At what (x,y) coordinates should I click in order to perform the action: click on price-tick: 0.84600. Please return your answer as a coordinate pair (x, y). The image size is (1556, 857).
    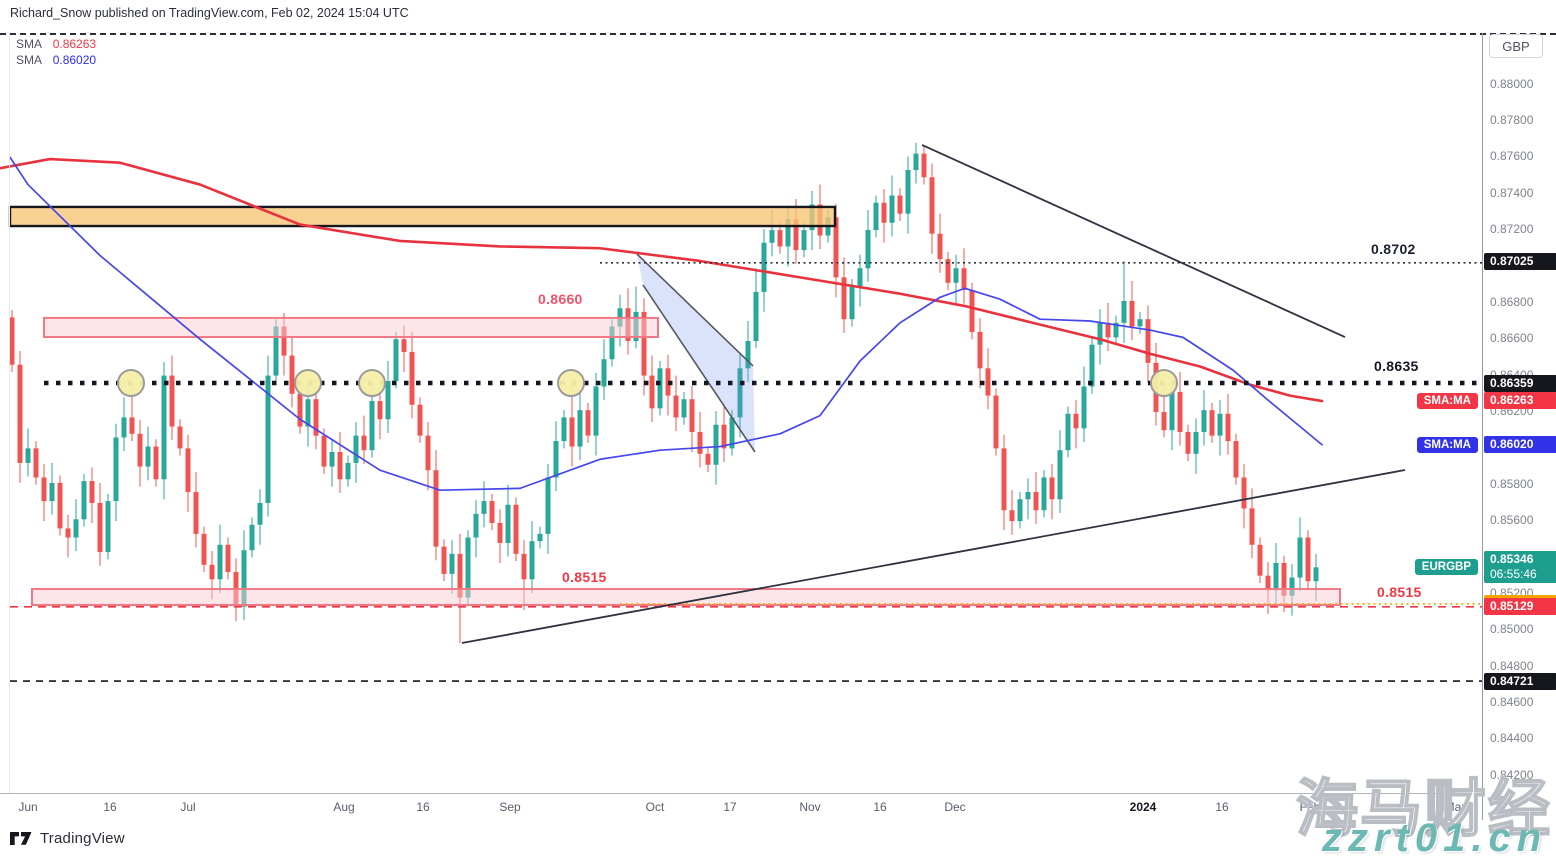
    Looking at the image, I should click on (1512, 702).